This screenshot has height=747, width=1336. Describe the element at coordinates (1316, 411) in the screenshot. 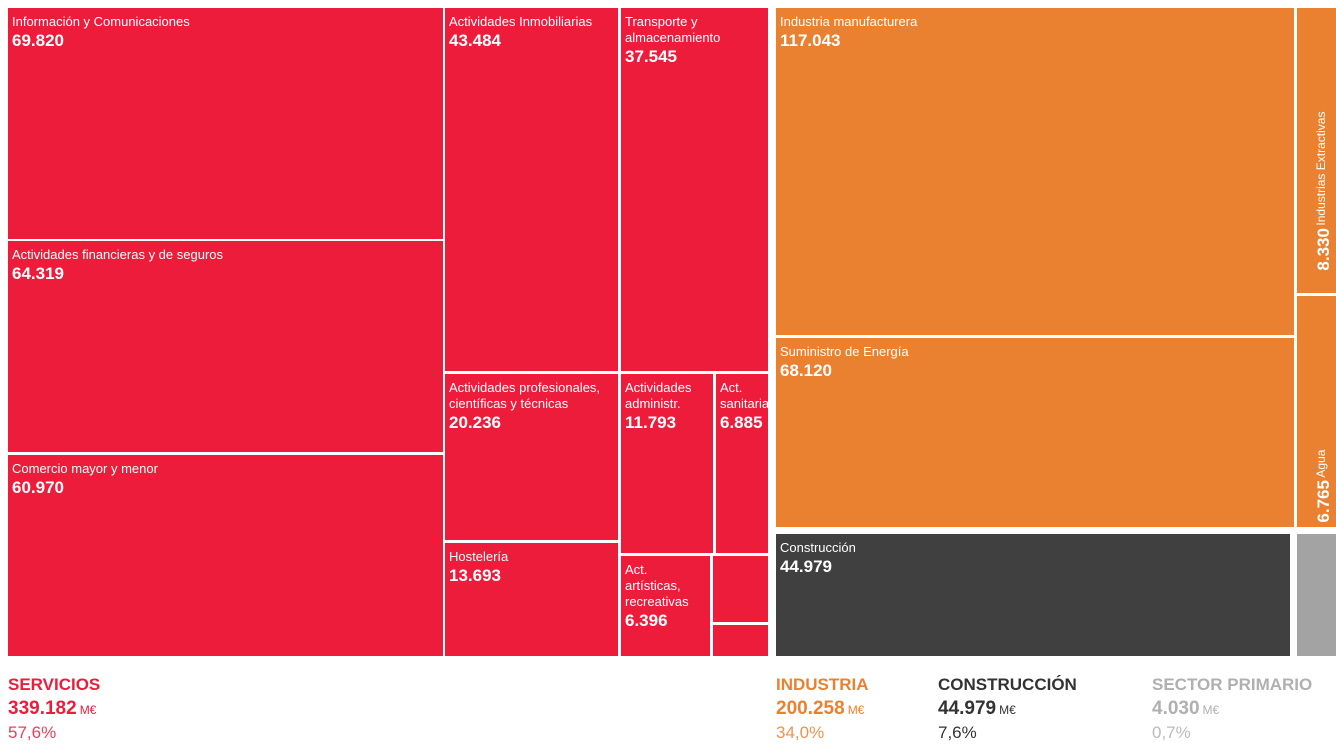

I see `tile: Agua 6.765` at that location.